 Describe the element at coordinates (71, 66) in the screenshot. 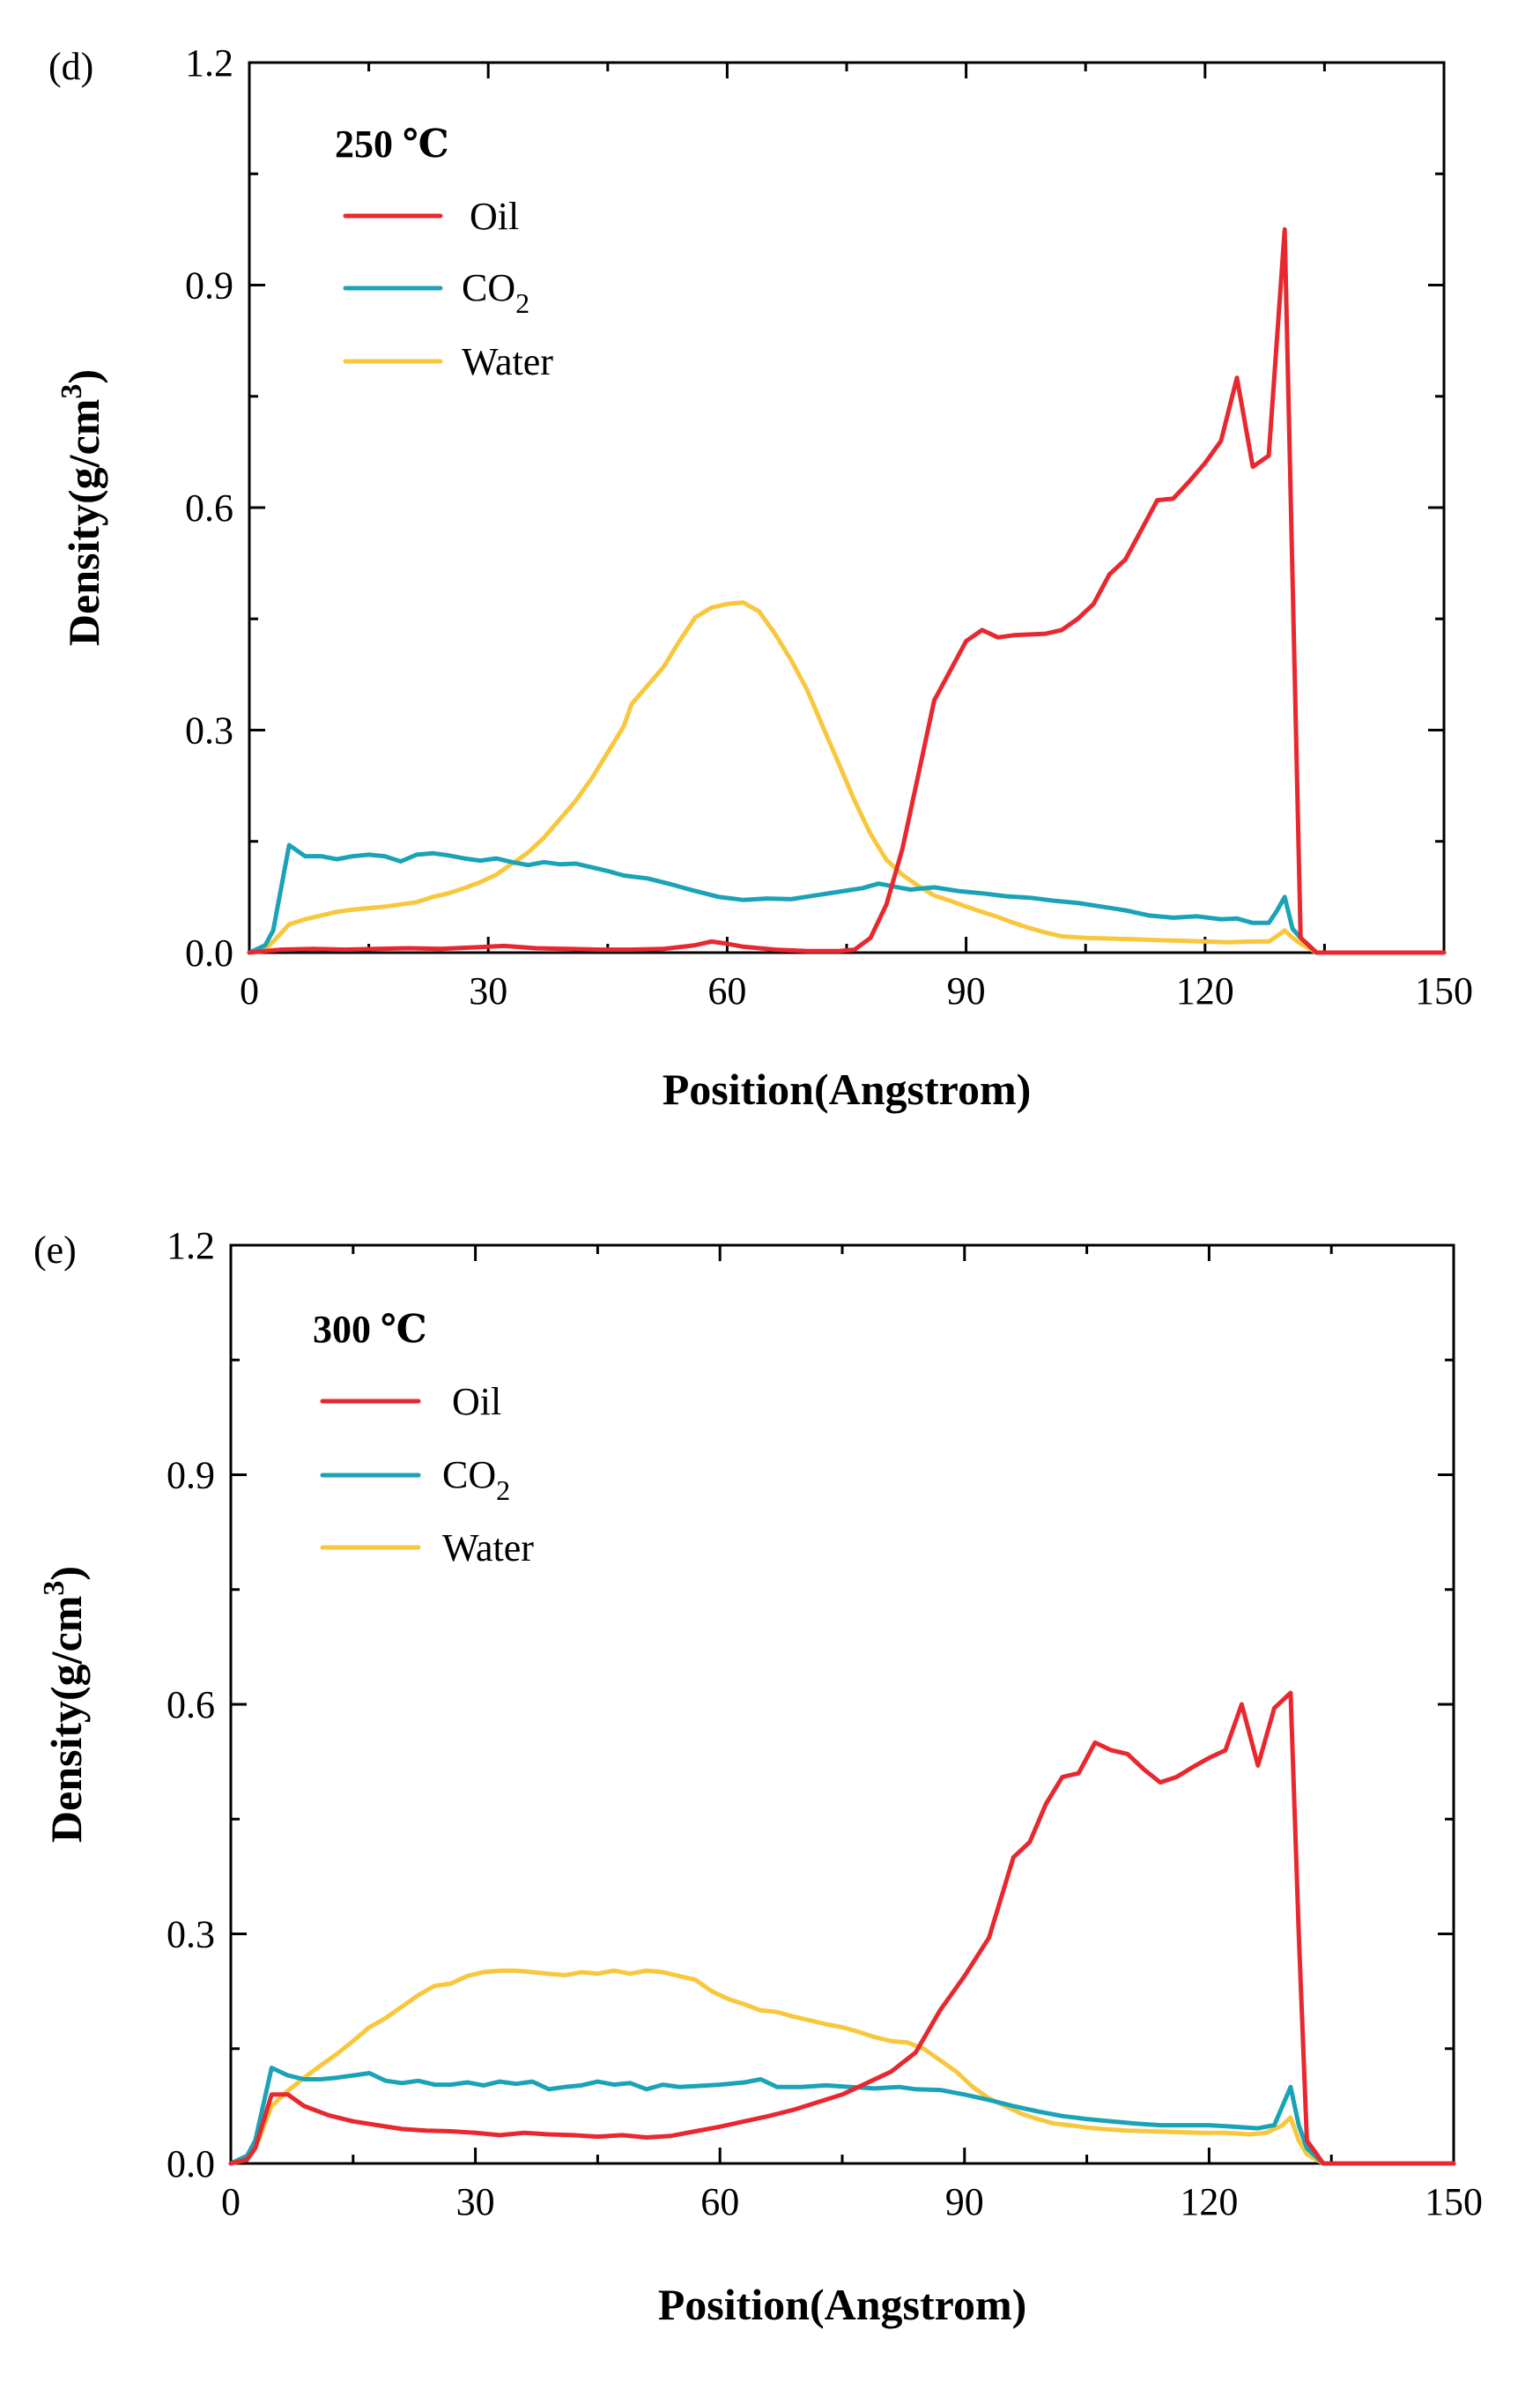

I see `panel-label: (d)` at that location.